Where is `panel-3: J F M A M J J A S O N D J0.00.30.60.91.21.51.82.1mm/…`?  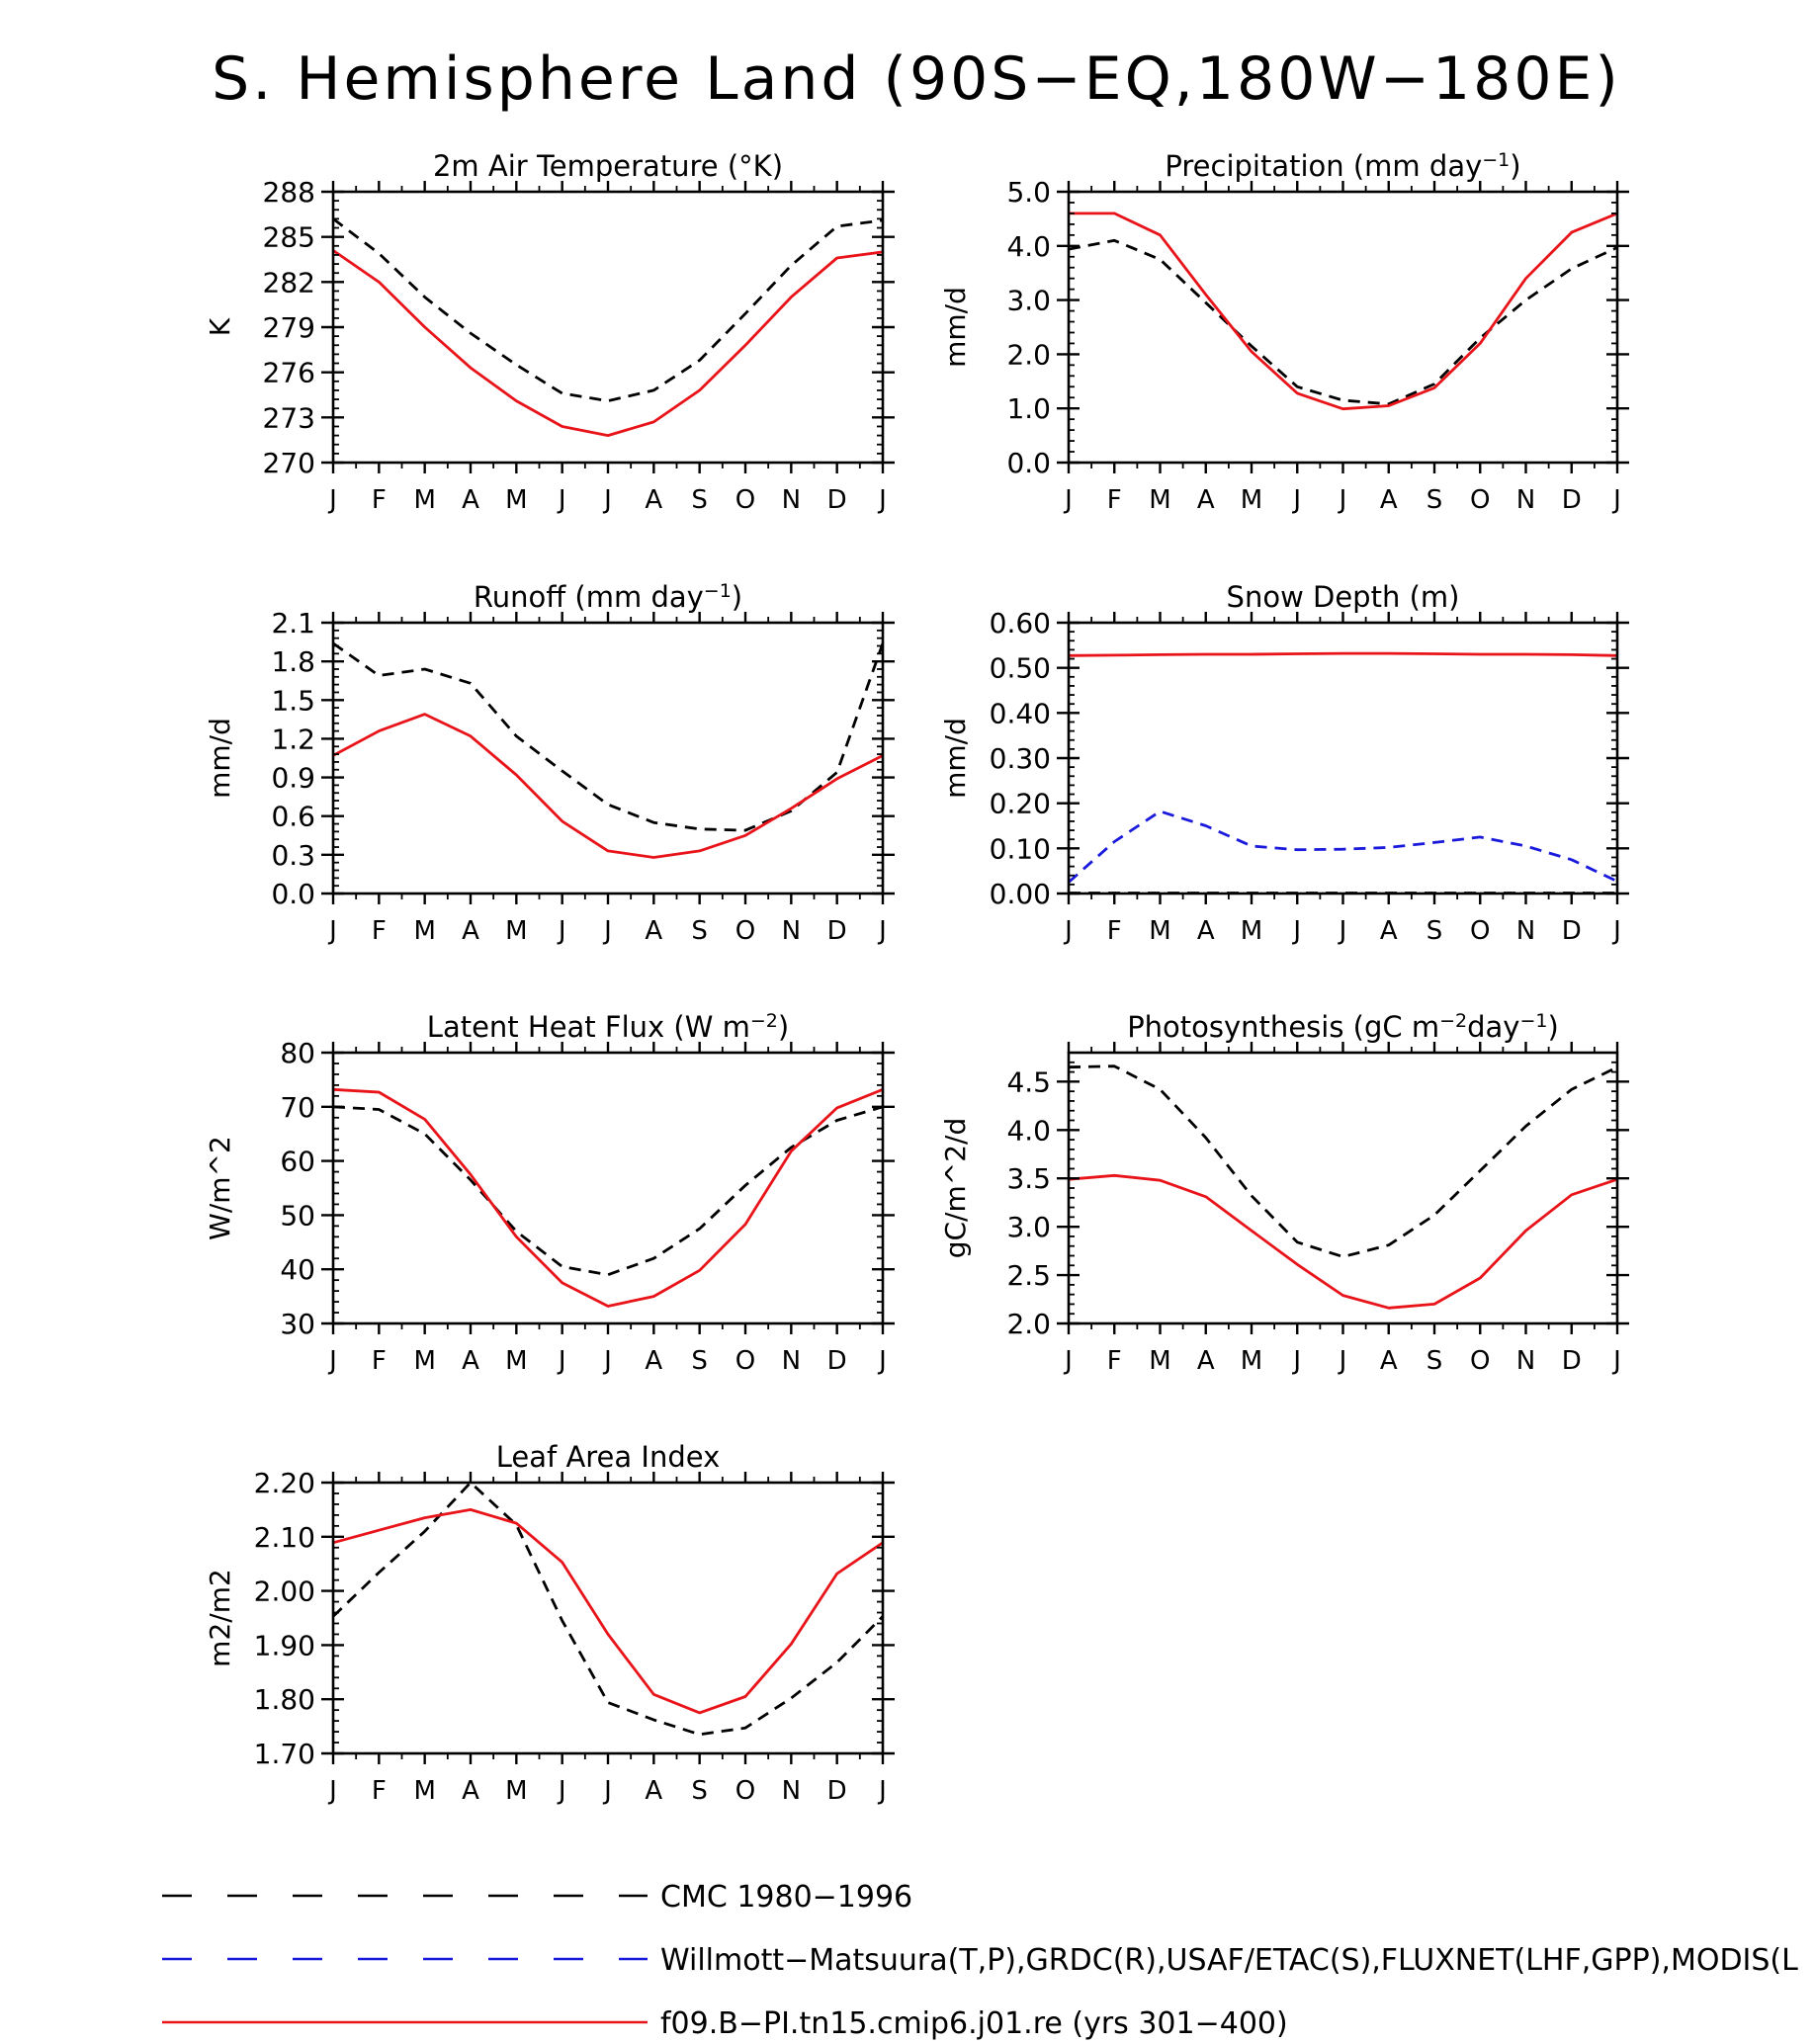 panel-3: J F M A M J J A S O N D J0.00.30.60.91.21.51.82.1mm/… is located at coordinates (550, 763).